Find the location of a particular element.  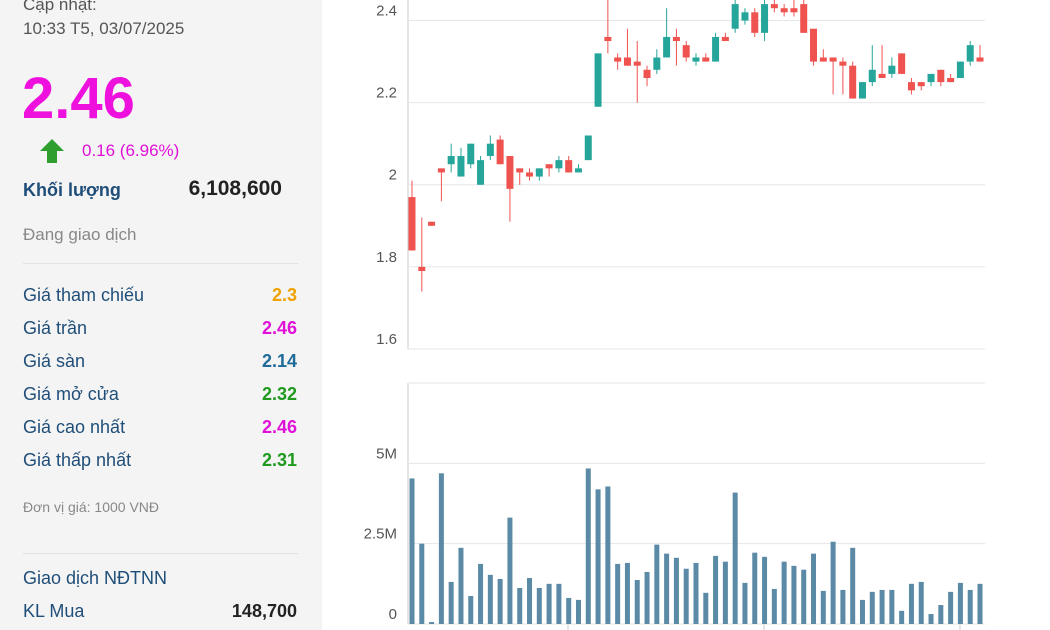

row-value: 2.14 is located at coordinates (279, 361).